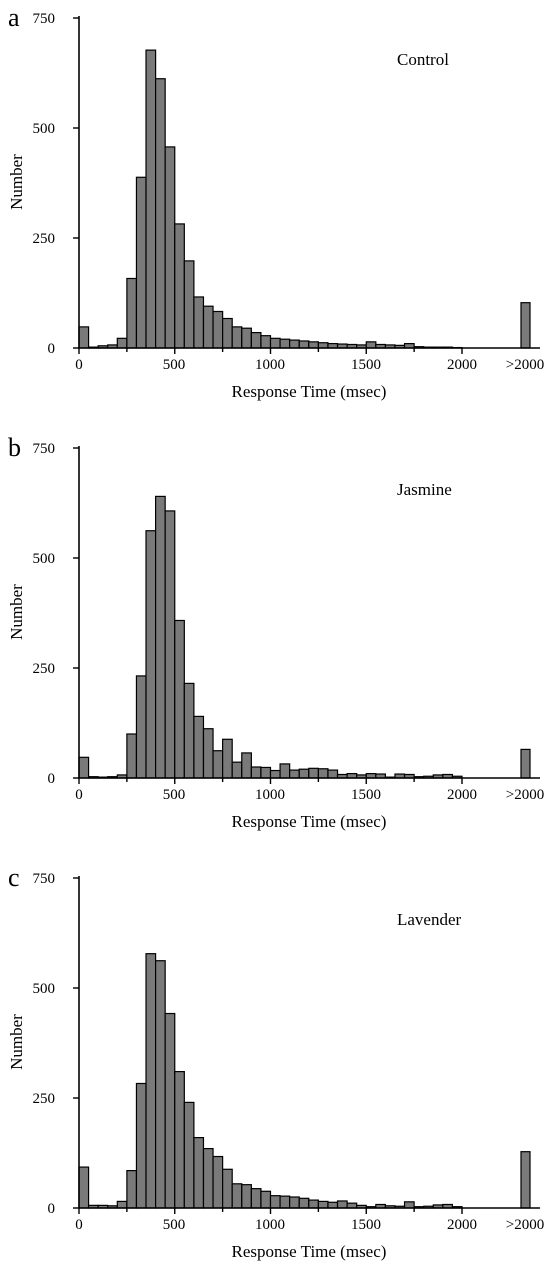 This screenshot has height=1262, width=551. Describe the element at coordinates (424, 489) in the screenshot. I see `condition-label: Jasmine` at that location.